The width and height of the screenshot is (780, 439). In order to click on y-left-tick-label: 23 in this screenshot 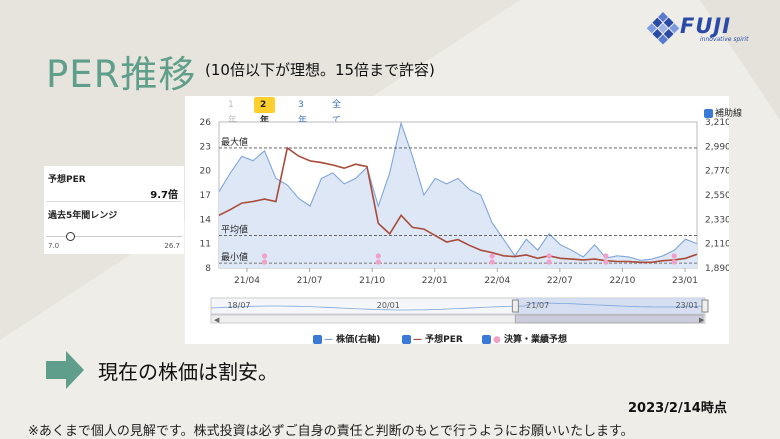, I will do `click(205, 147)`.